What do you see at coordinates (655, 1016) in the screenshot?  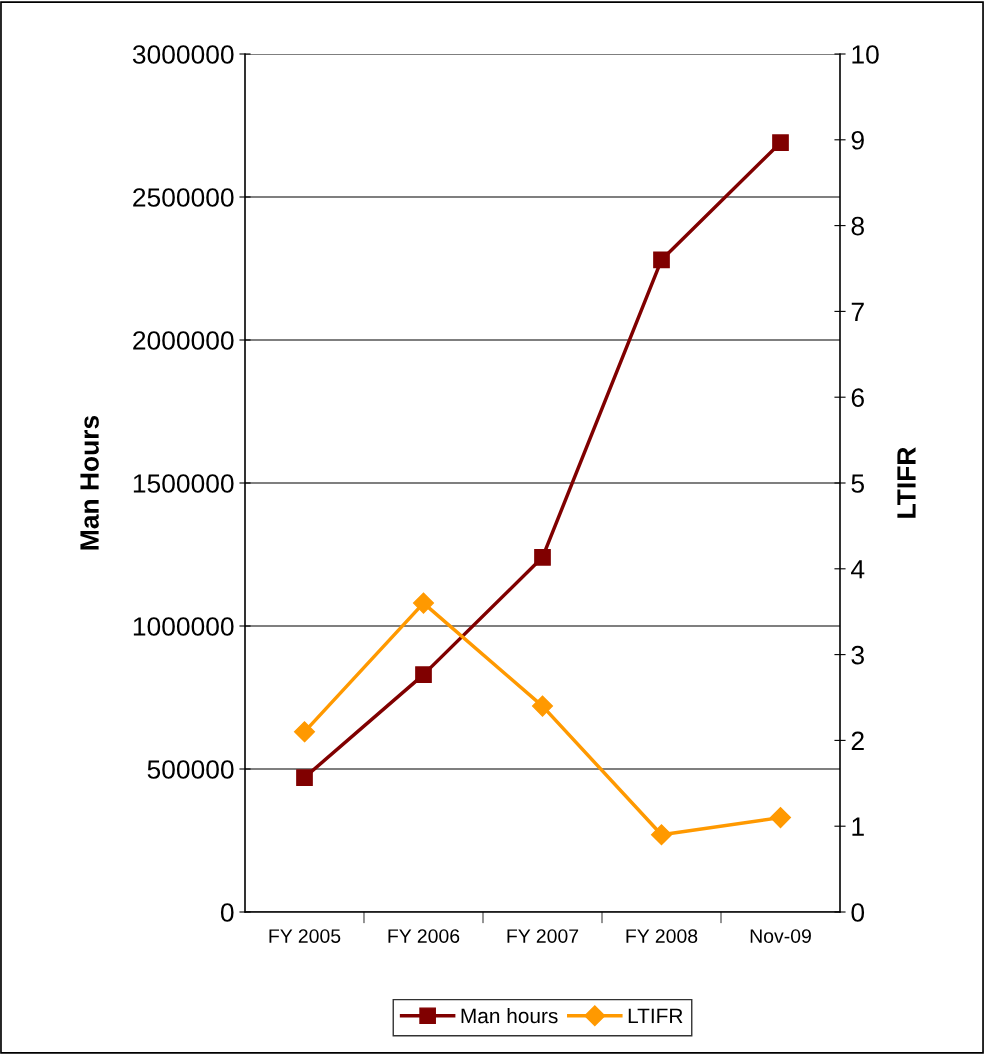 I see `legend-label: LTIFR` at bounding box center [655, 1016].